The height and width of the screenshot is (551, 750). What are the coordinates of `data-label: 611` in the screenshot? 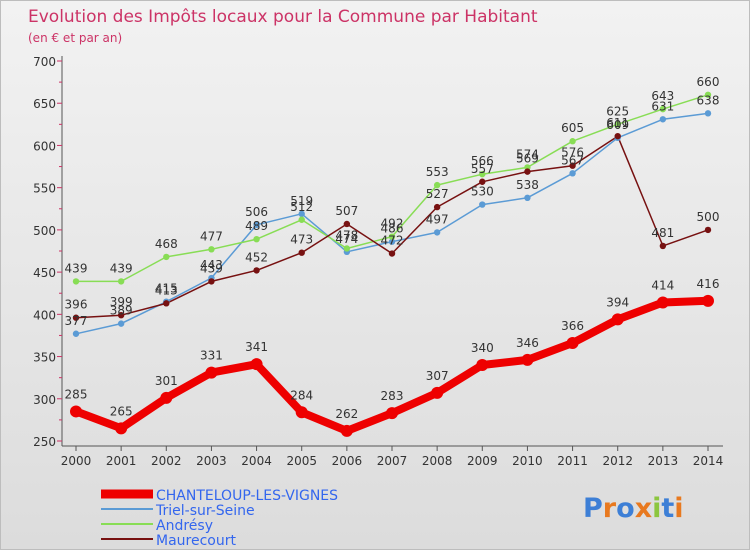 It's located at (617, 123).